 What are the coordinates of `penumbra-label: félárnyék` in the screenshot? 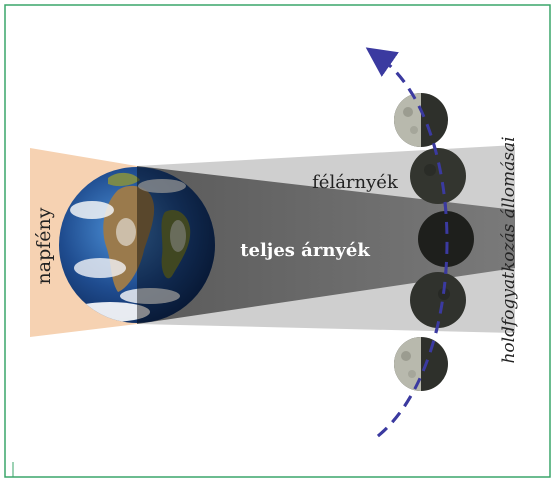 It's located at (355, 182).